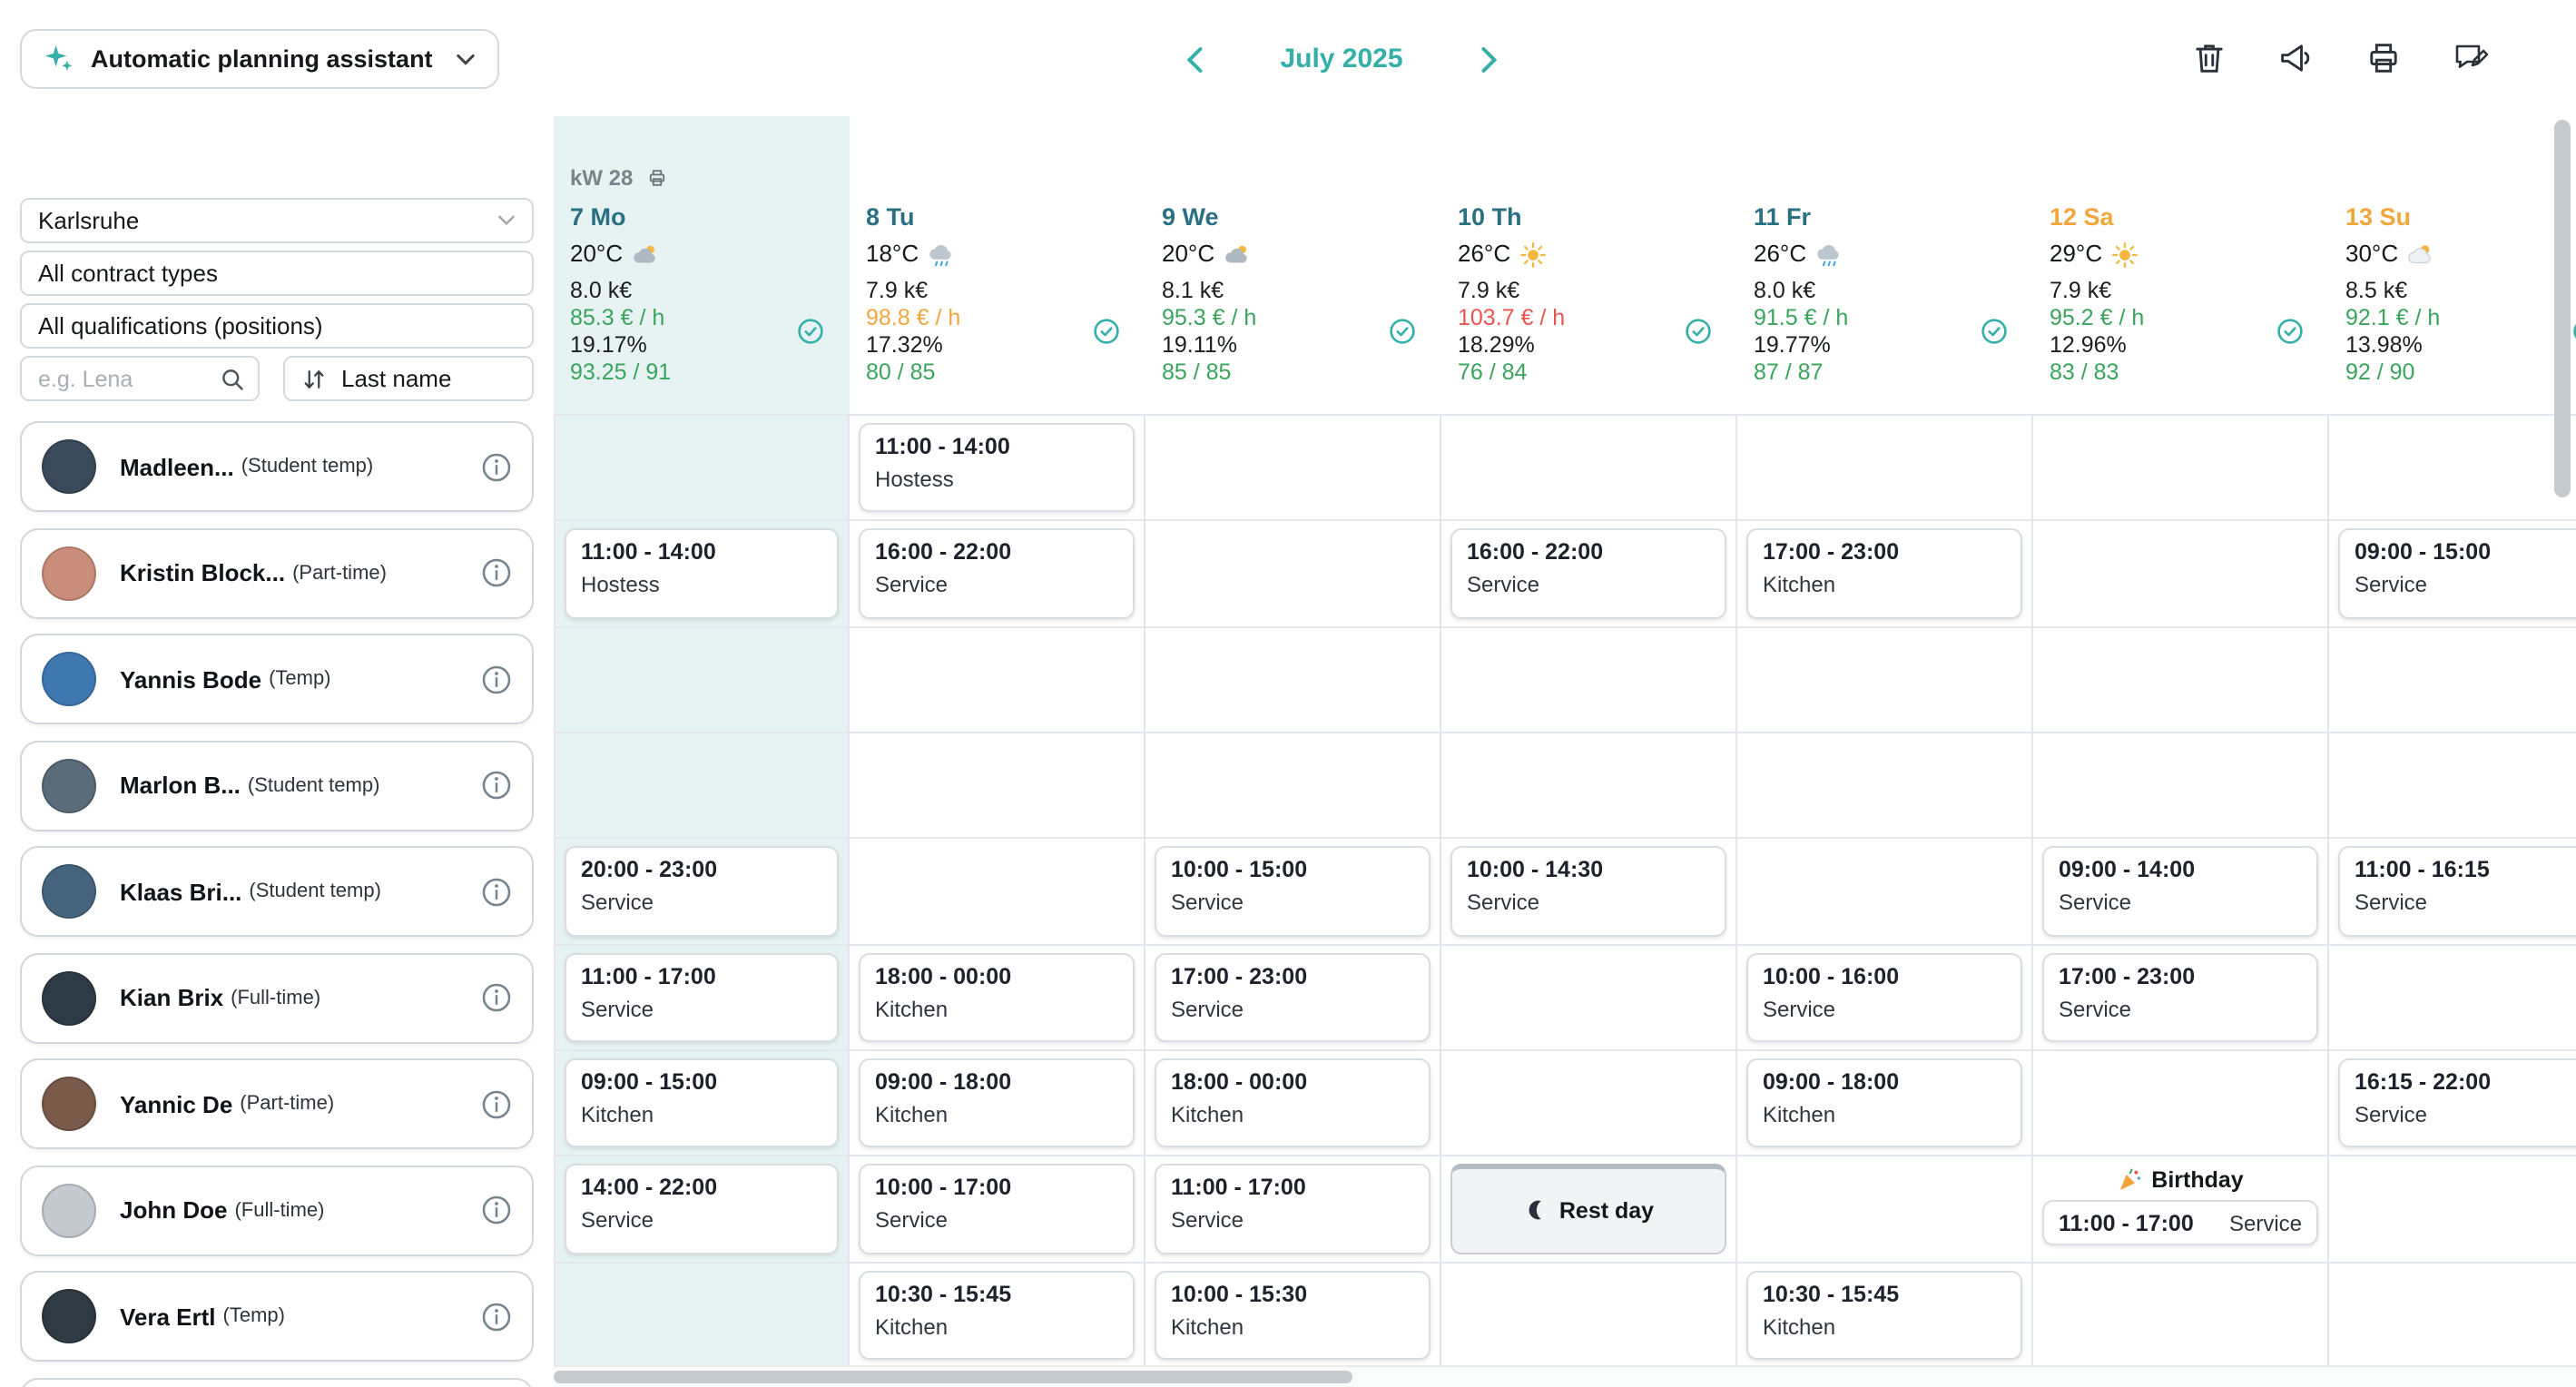  Describe the element at coordinates (277, 220) in the screenshot. I see `location-select: Karlsruhe` at that location.